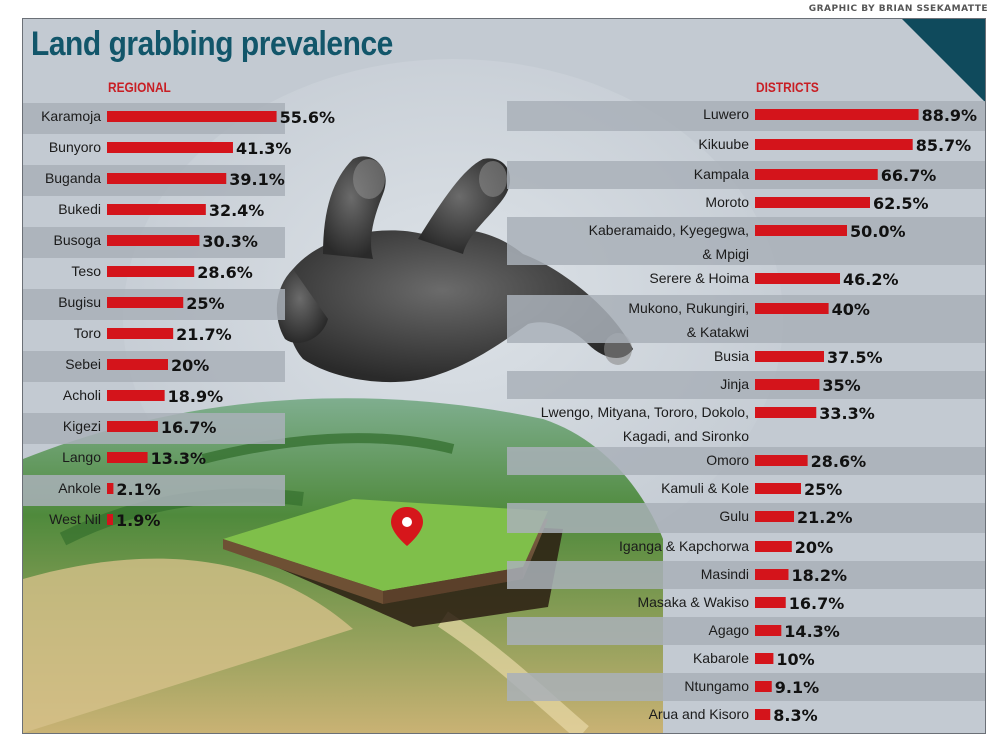 This screenshot has height=754, width=1000. Describe the element at coordinates (871, 279) in the screenshot. I see `district-value-label: 46.2%` at that location.